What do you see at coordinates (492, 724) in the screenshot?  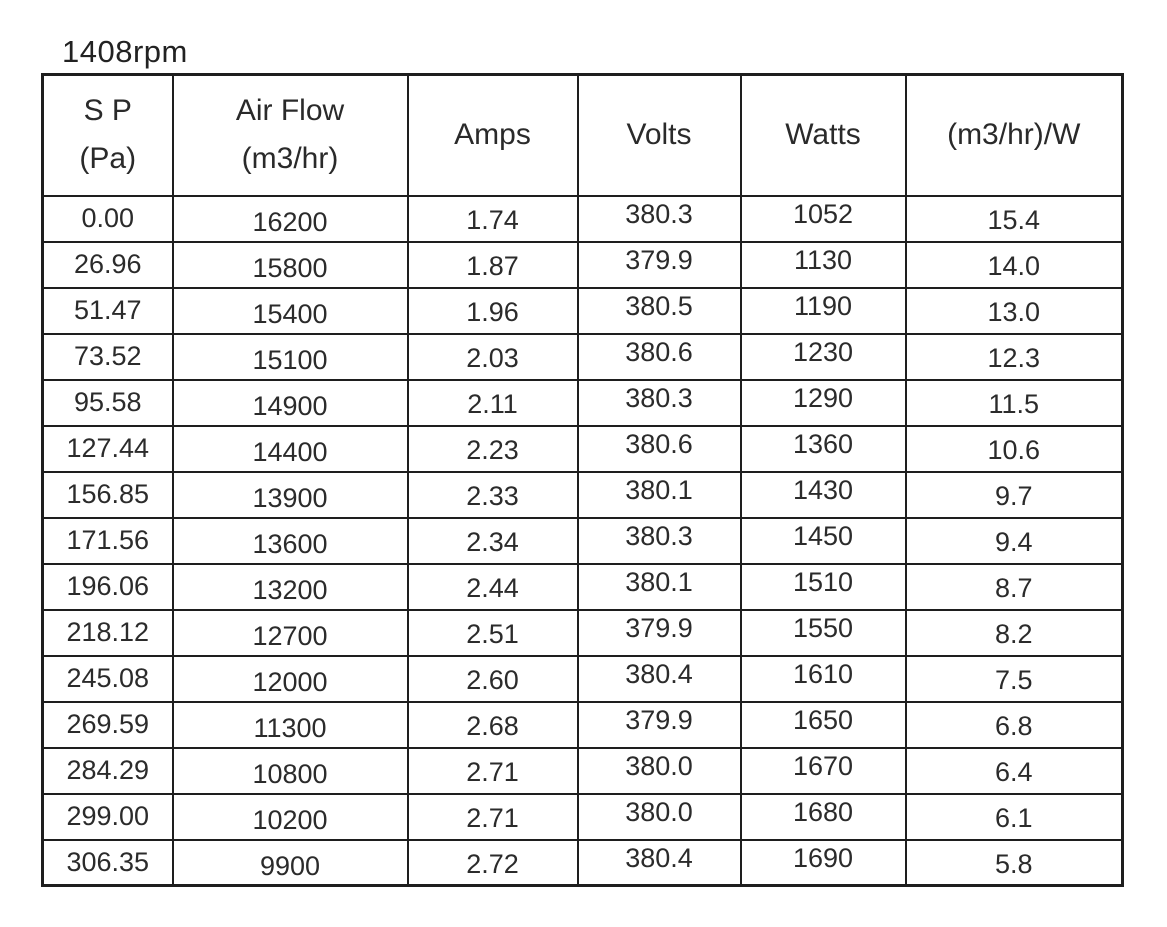 I see `table-cell: 2.68` at bounding box center [492, 724].